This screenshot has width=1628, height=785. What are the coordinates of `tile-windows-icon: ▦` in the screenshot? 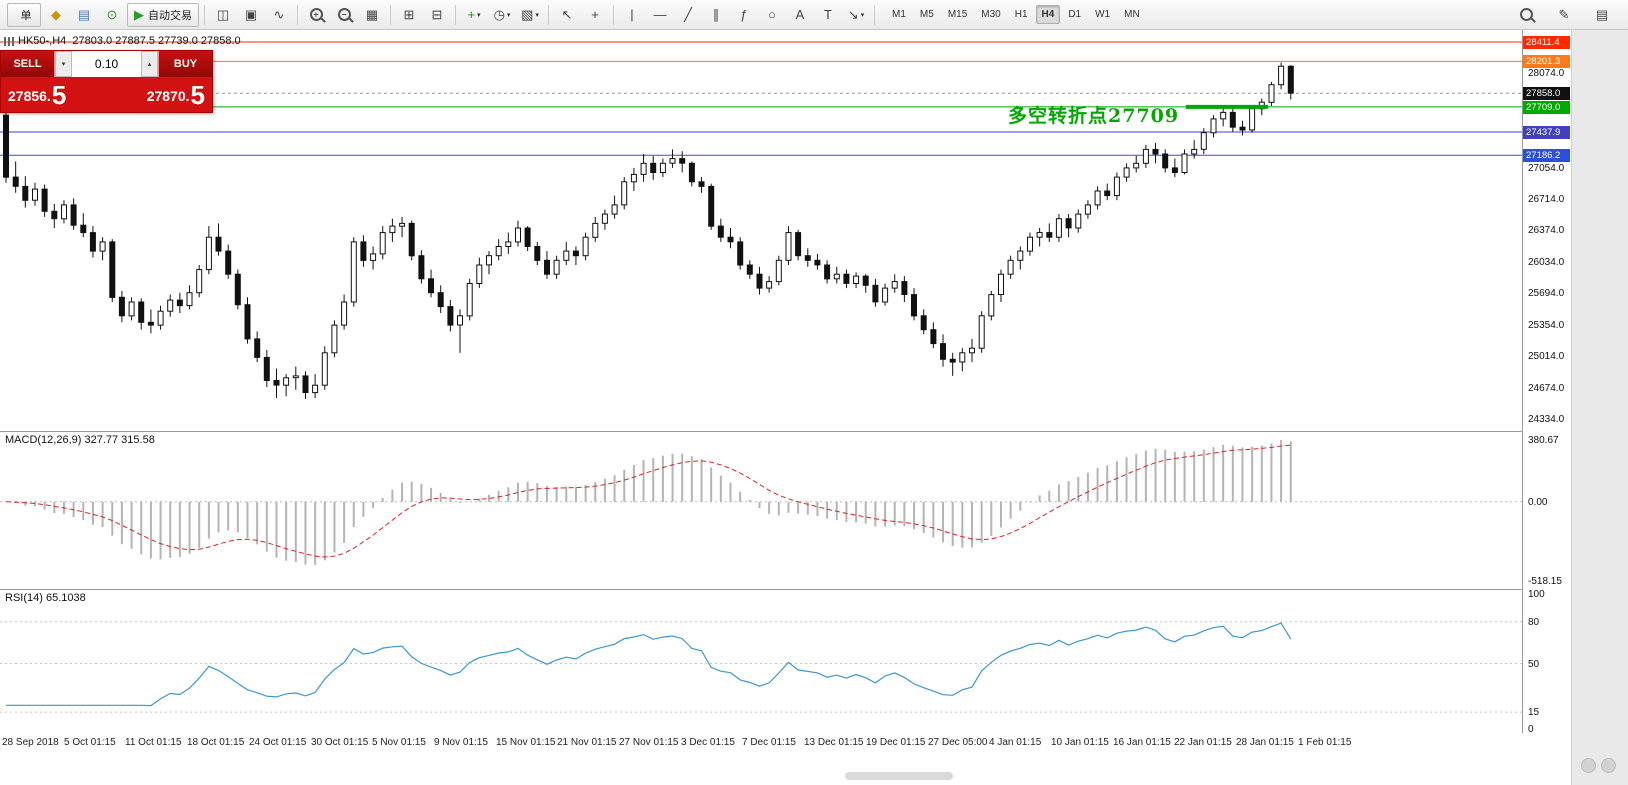 It's located at (372, 14).